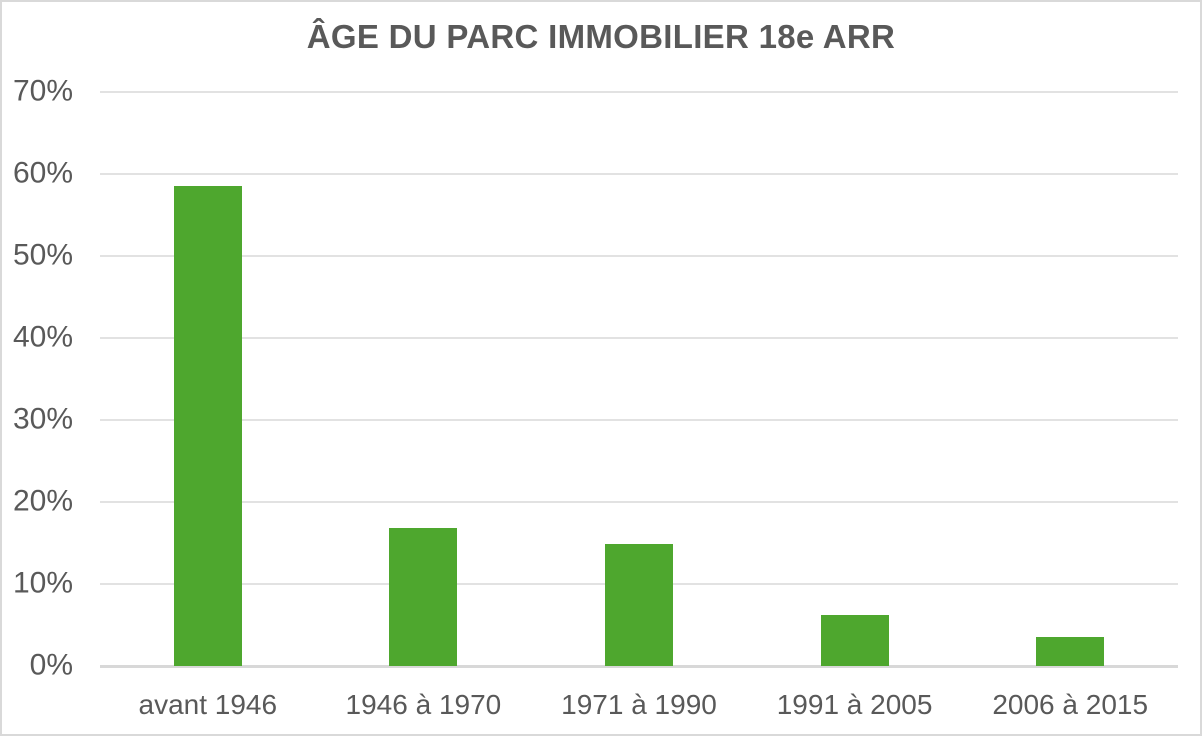 The image size is (1202, 736). I want to click on y-tick-label: 20%, so click(42, 501).